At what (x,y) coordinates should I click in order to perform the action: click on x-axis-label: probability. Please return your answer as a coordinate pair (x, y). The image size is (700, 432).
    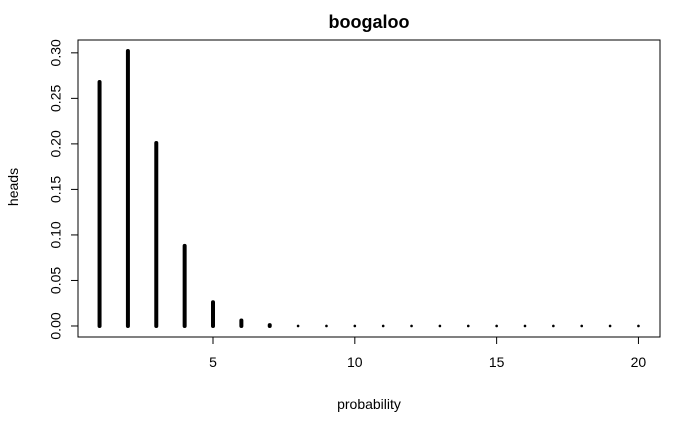
    Looking at the image, I should click on (369, 404).